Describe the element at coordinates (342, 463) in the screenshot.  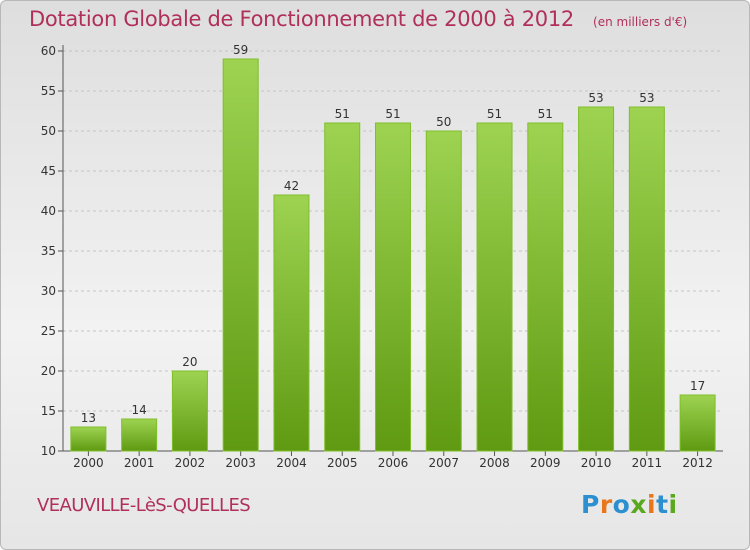
I see `x-tick-label: 2005` at that location.